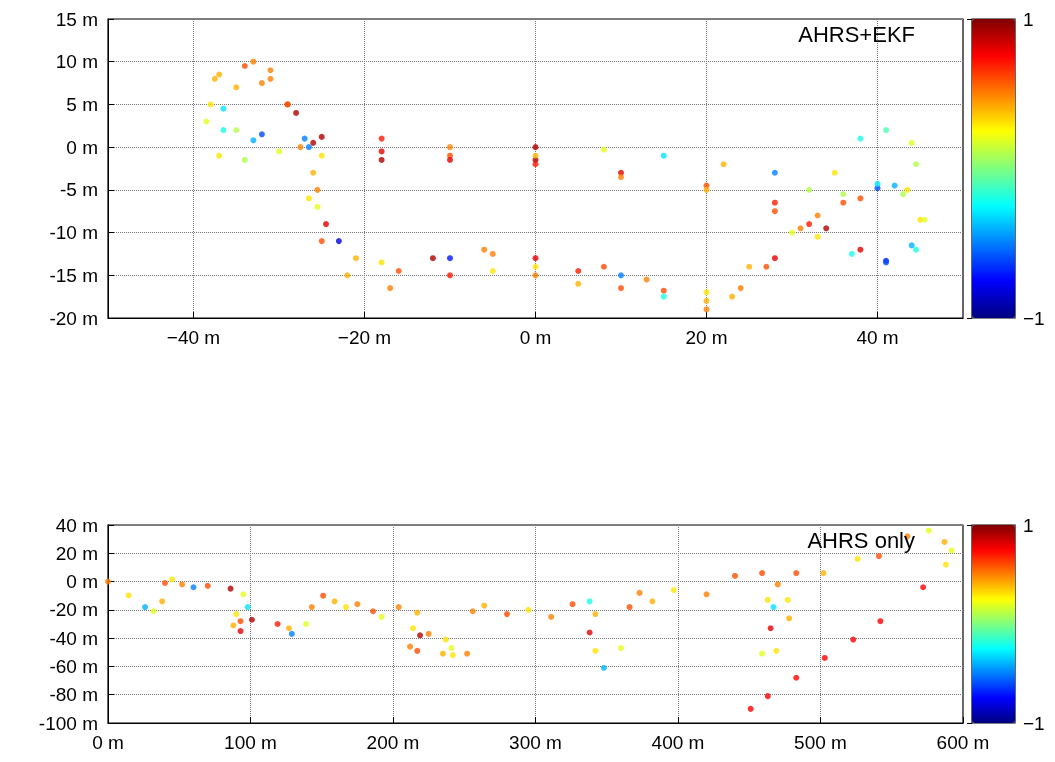 The image size is (1055, 762). I want to click on series-label: AHRS only, so click(861, 540).